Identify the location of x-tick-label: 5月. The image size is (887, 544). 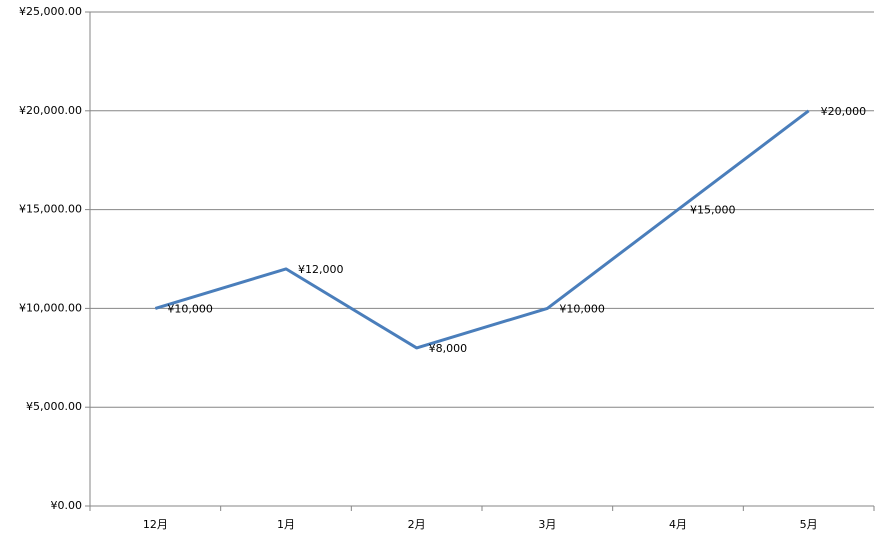
(809, 524).